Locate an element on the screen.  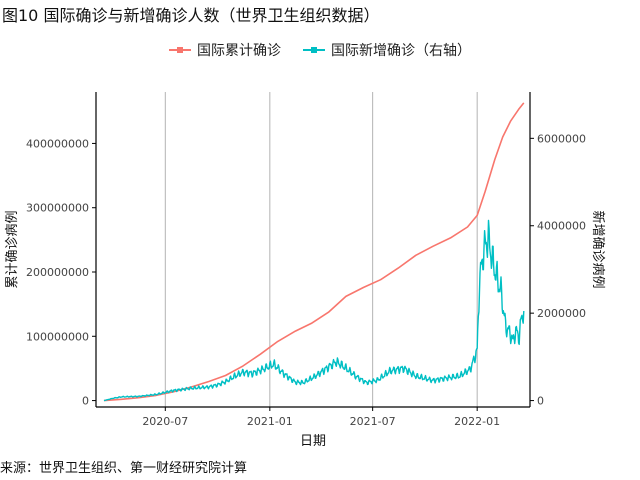
y-axis-title: 累计确诊病例 is located at coordinates (12, 249).